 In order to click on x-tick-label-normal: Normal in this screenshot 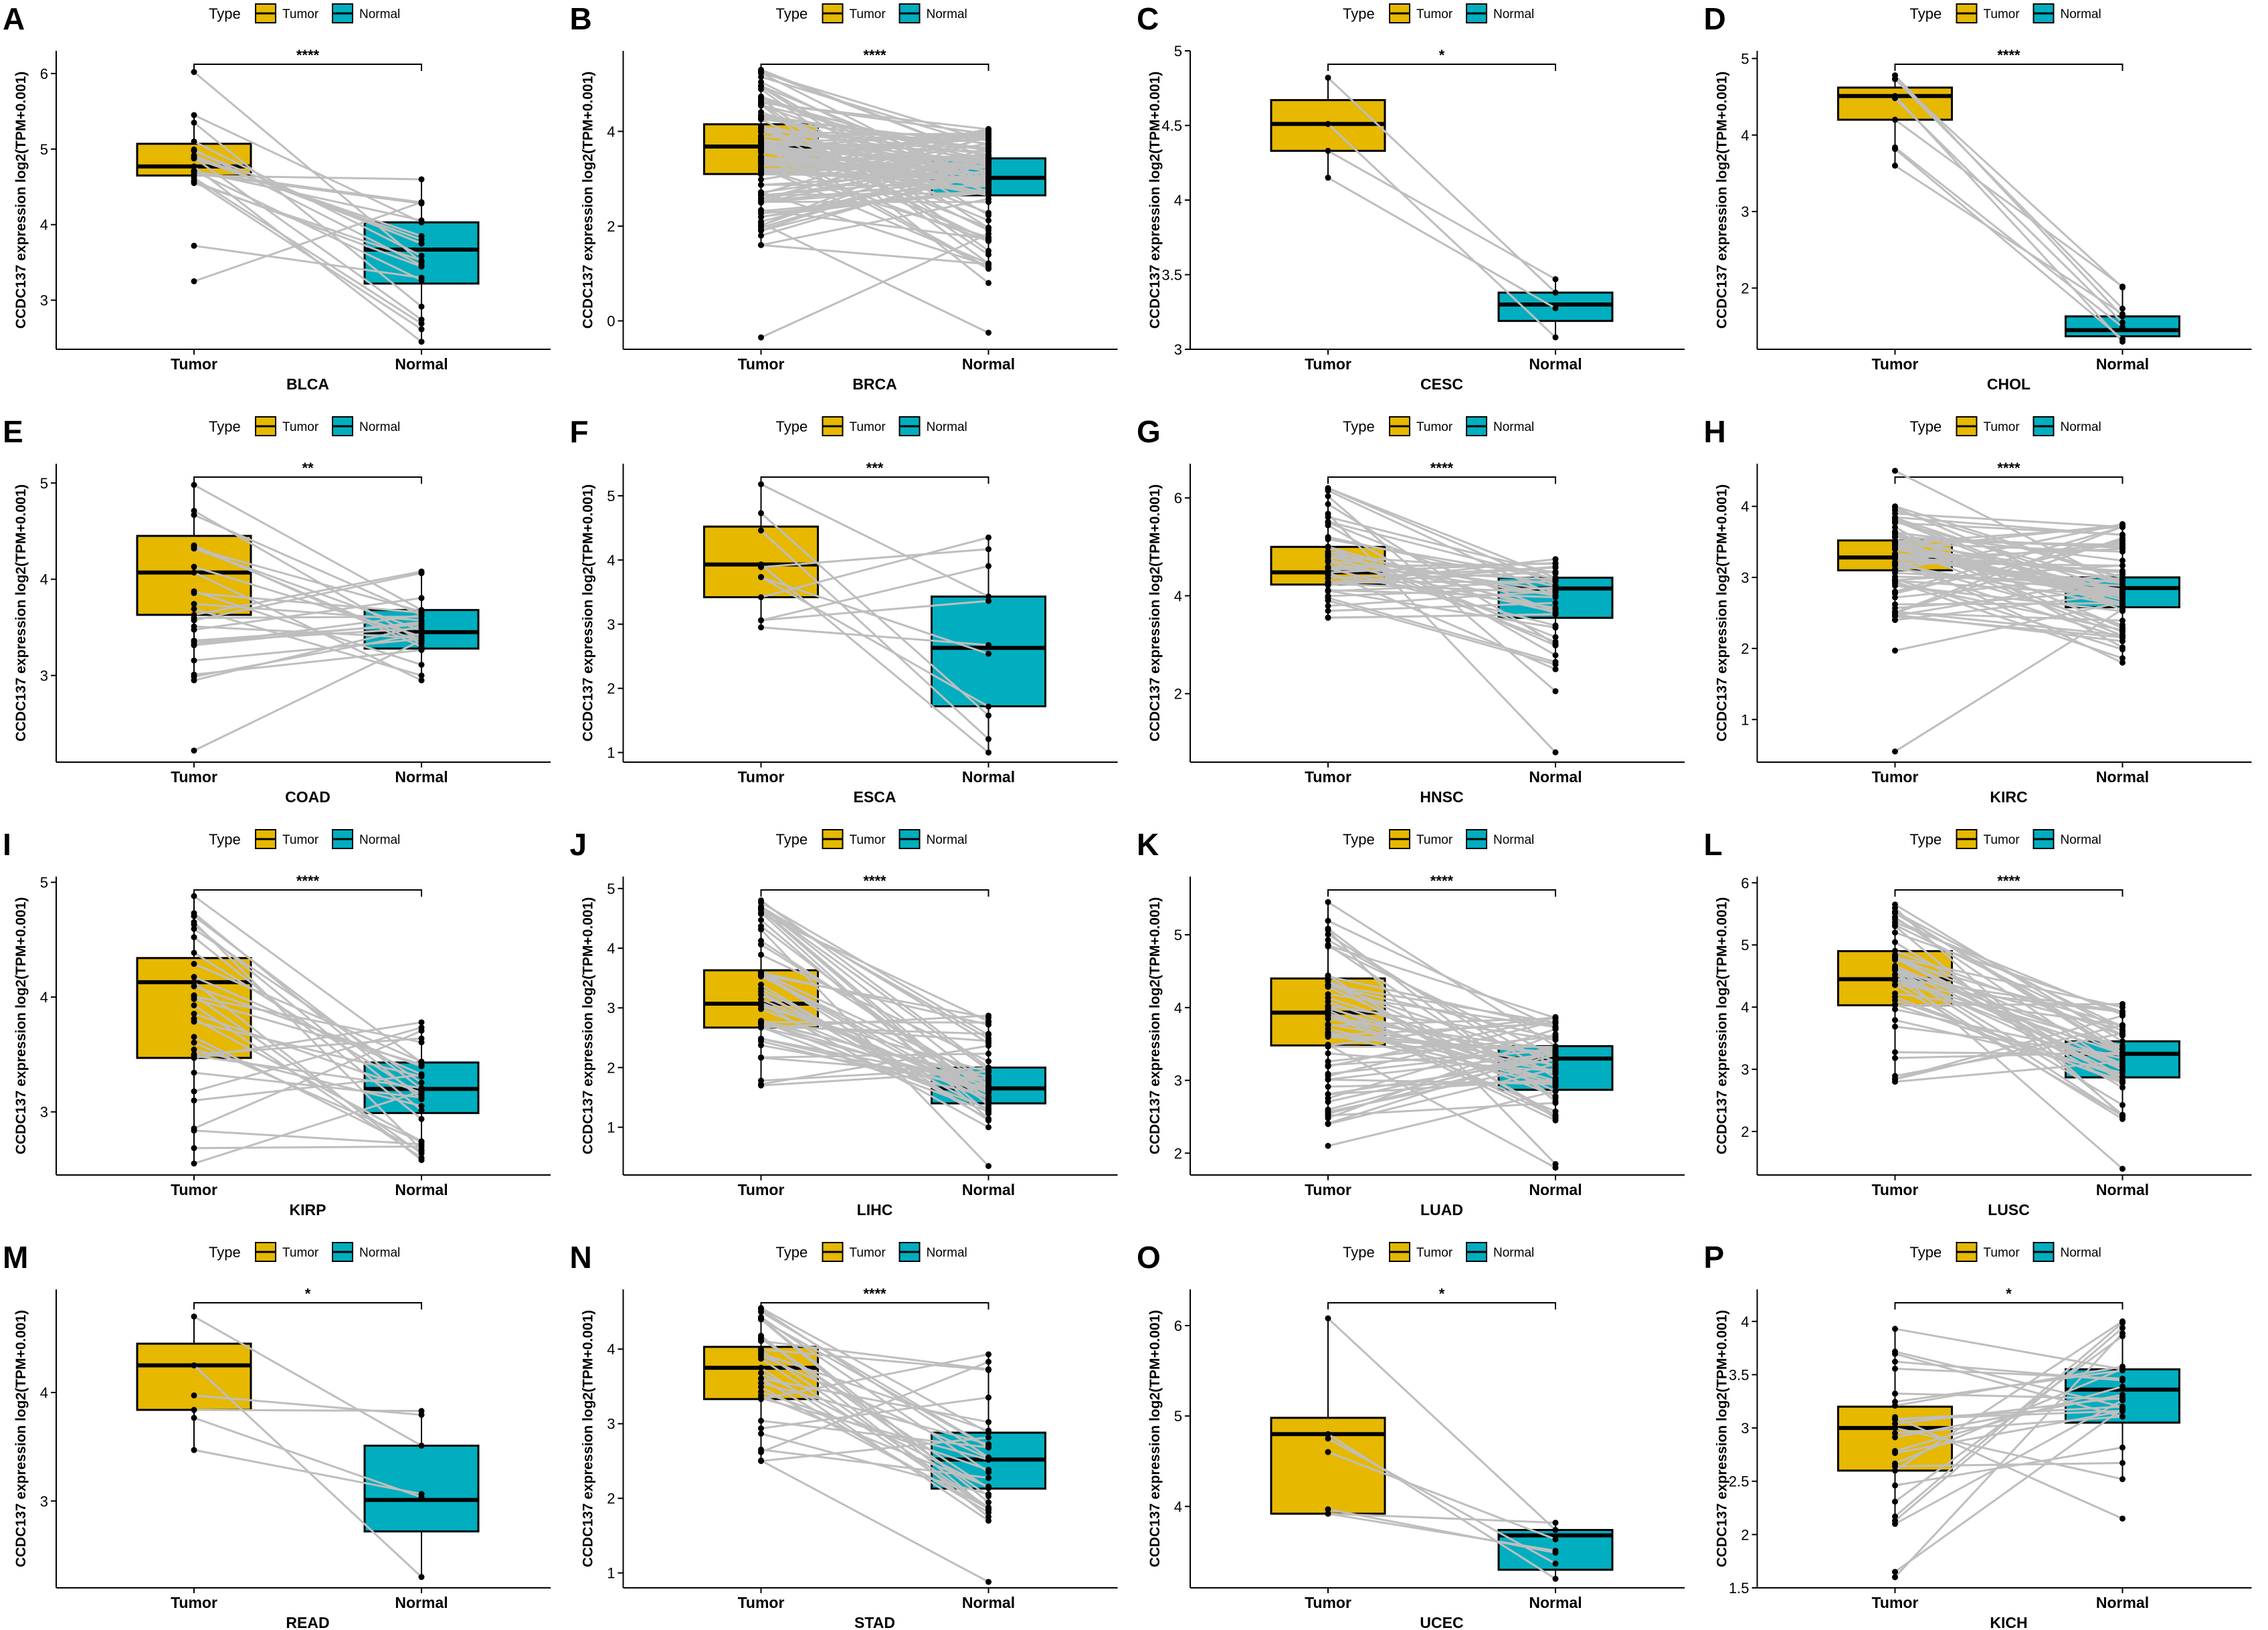, I will do `click(988, 364)`.